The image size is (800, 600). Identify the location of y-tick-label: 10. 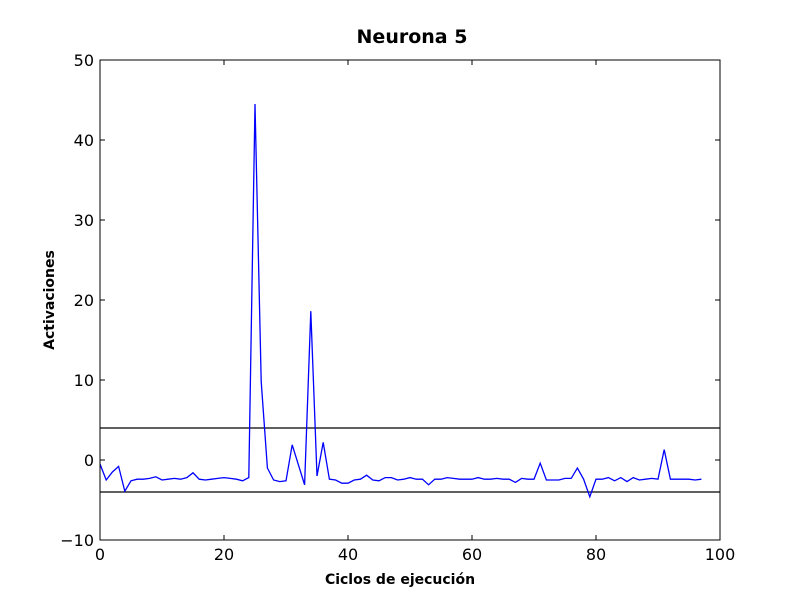
(84, 380).